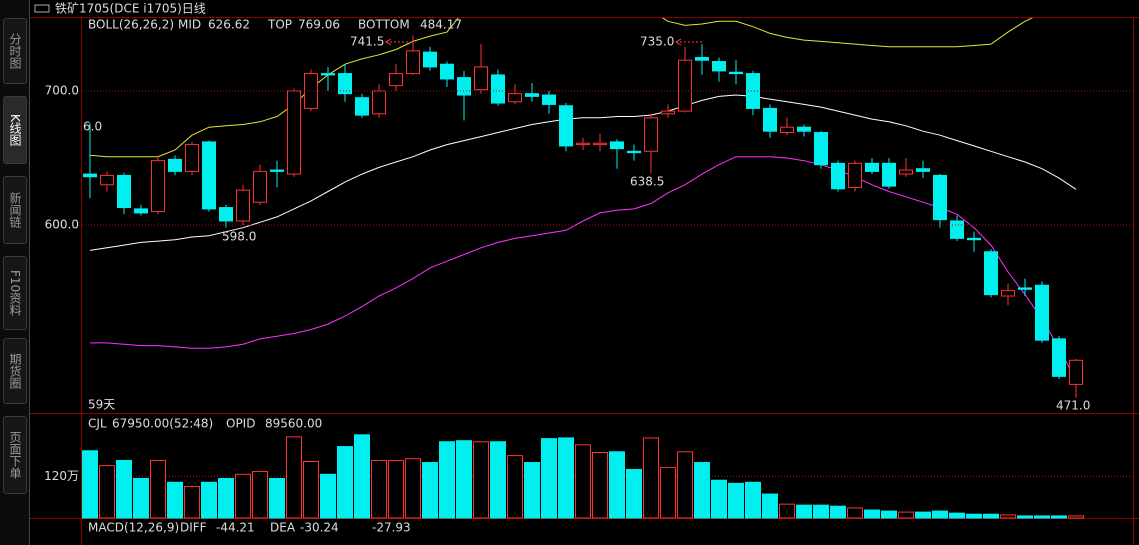 Image resolution: width=1139 pixels, height=545 pixels. I want to click on y-tick-label: 700.0, so click(62, 91).